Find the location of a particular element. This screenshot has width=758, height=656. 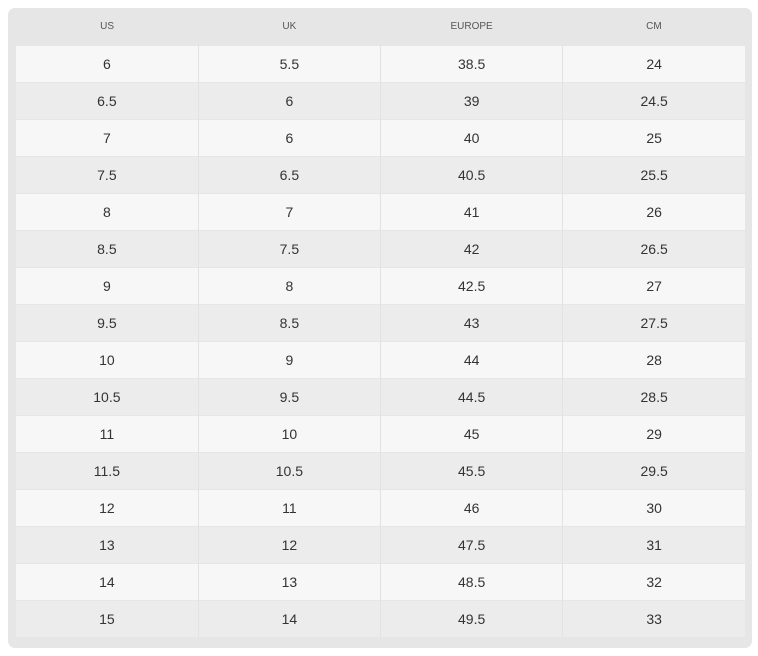

cell-us: 10 is located at coordinates (107, 360).